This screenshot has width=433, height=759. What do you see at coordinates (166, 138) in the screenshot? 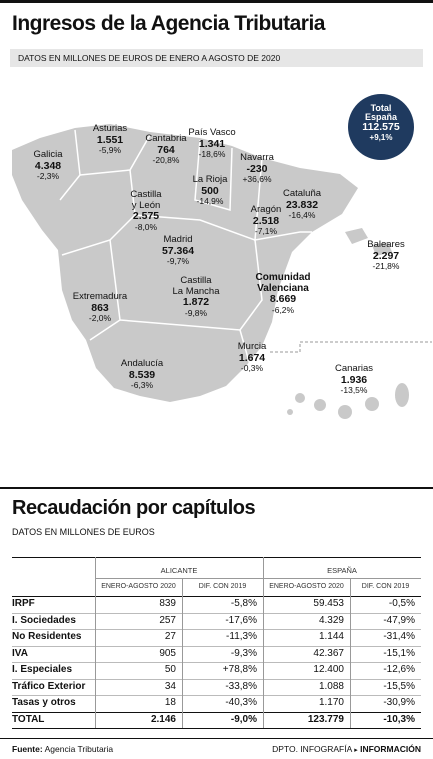
I see `region-name: Cantabria` at bounding box center [166, 138].